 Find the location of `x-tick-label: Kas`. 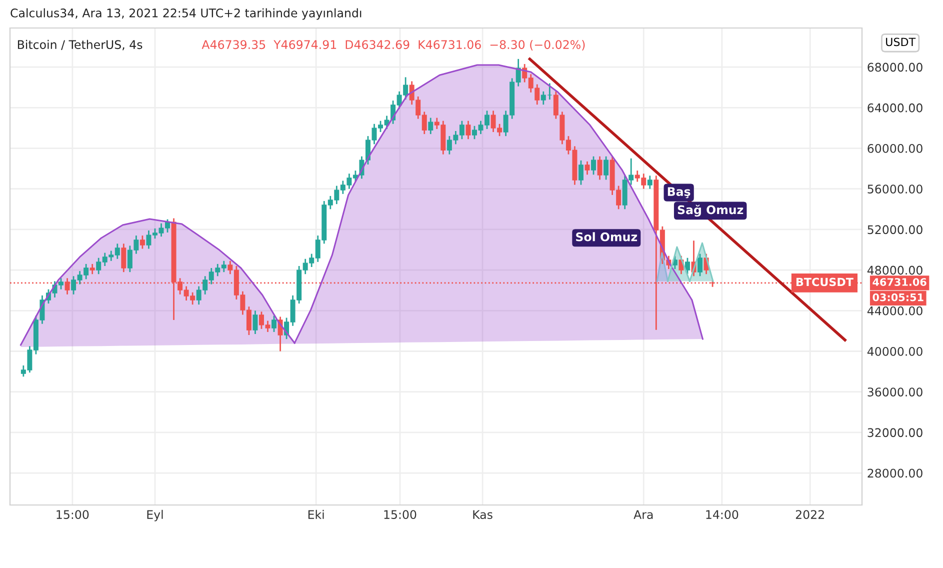

x-tick-label: Kas is located at coordinates (482, 514).